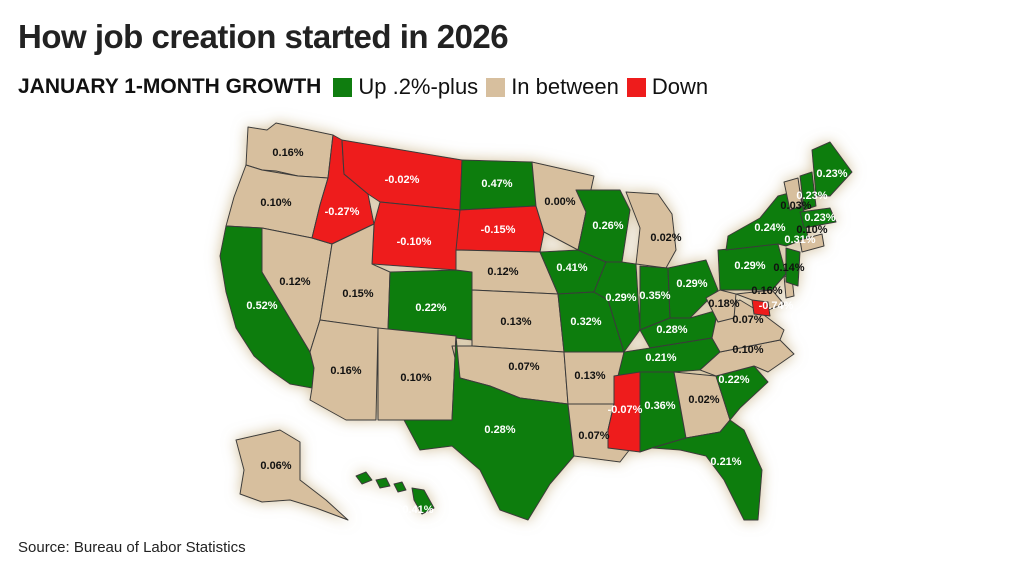 The image size is (1024, 576). I want to click on state-ma, so click(818, 218).